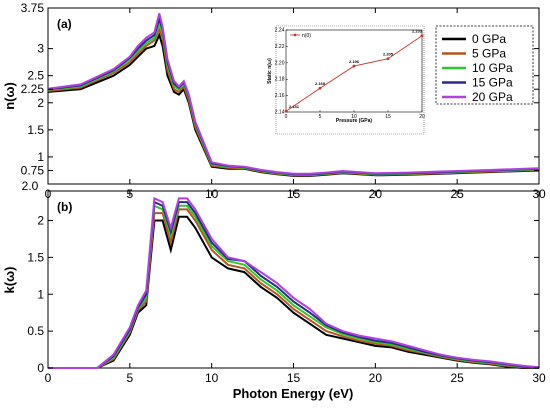 The image size is (550, 408). I want to click on inset-frame, so click(354, 71).